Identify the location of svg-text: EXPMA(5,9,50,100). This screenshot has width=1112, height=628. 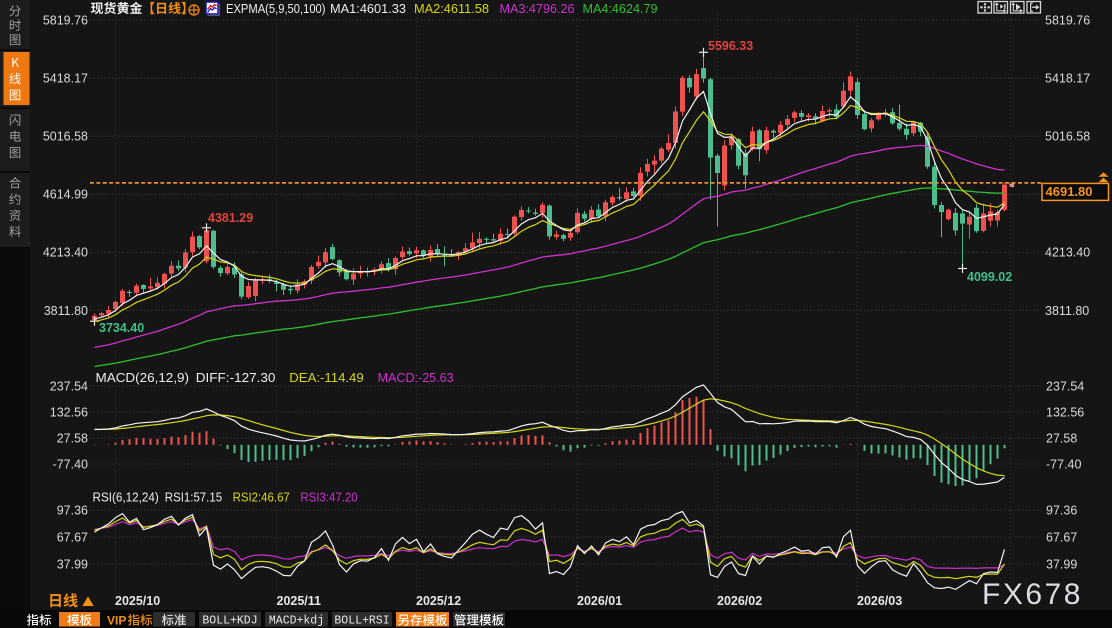
(276, 8).